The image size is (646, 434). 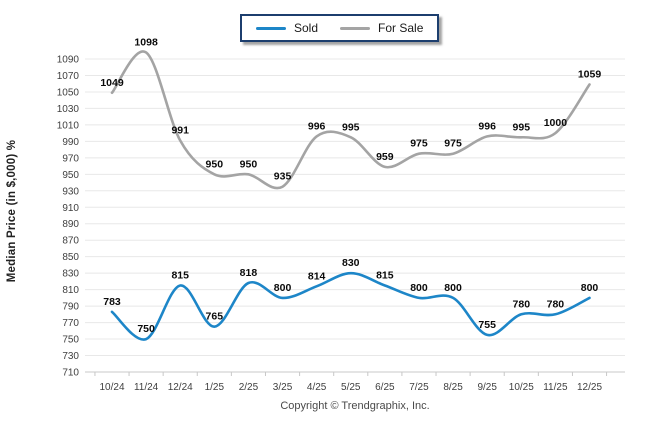 What do you see at coordinates (70, 175) in the screenshot?
I see `y-tick-label: 950` at bounding box center [70, 175].